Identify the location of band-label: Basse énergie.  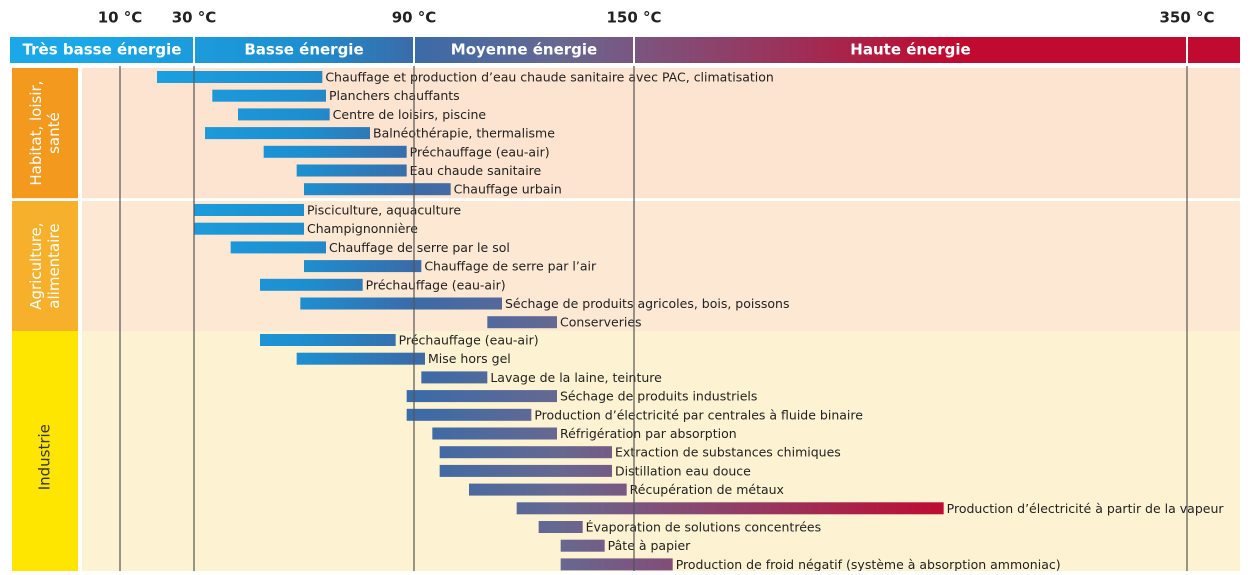
(303, 50).